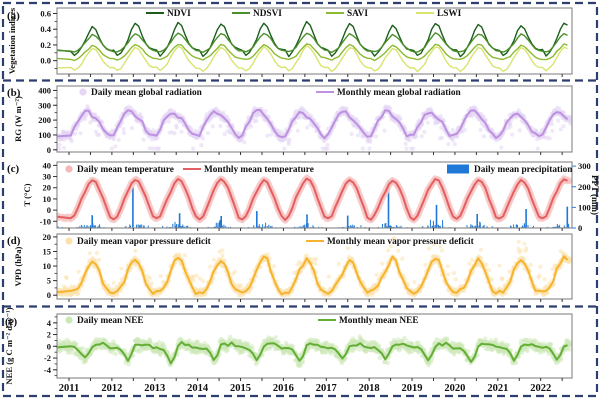  Describe the element at coordinates (314, 201) in the screenshot. I see `panel-c-plot-area` at that location.